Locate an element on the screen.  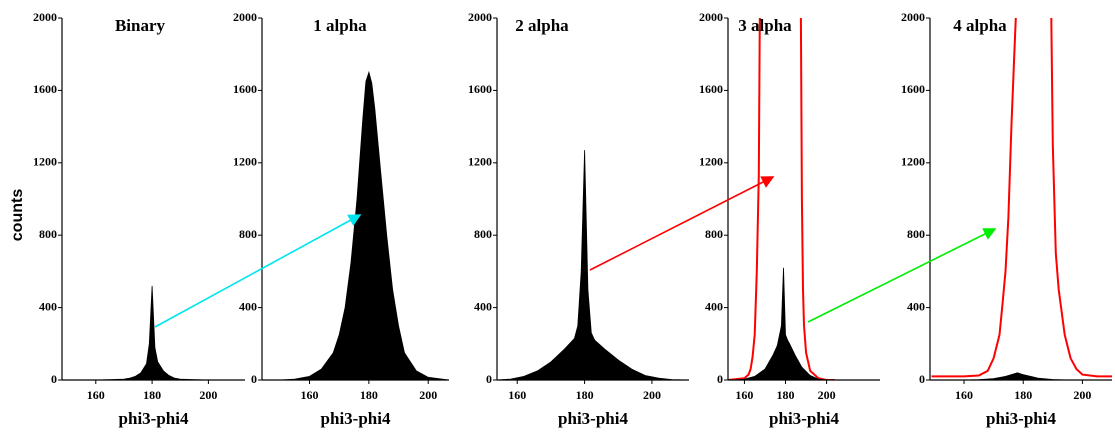
histogram-line is located at coordinates (1021, 197).